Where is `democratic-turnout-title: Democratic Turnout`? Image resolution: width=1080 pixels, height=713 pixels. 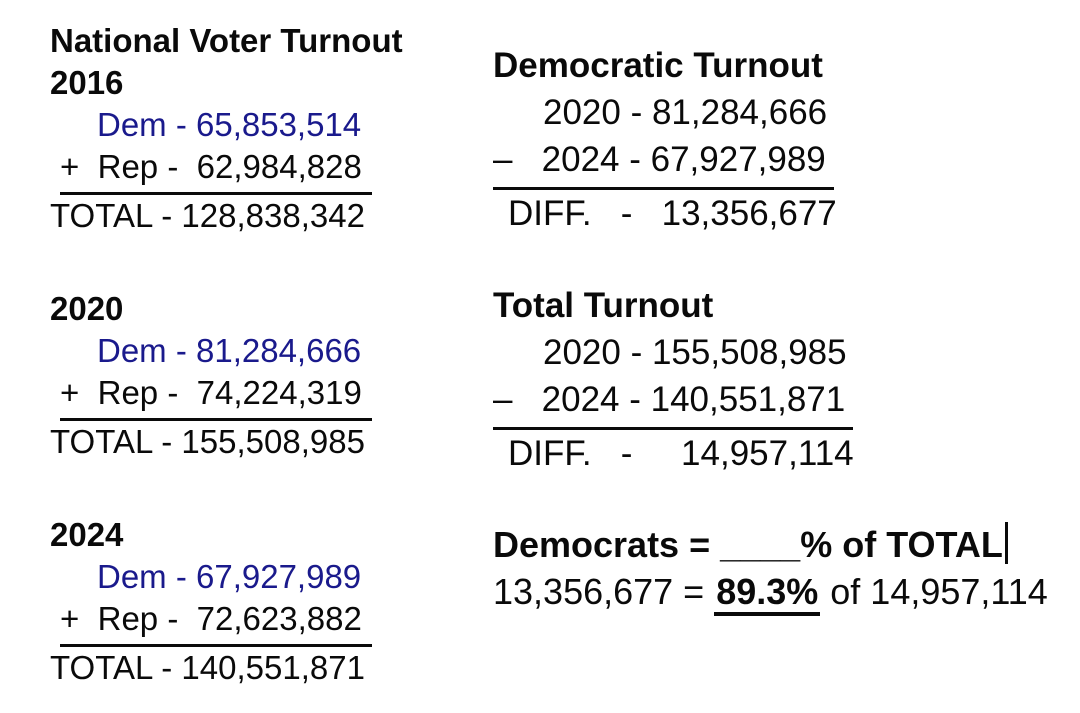 democratic-turnout-title: Democratic Turnout is located at coordinates (658, 65).